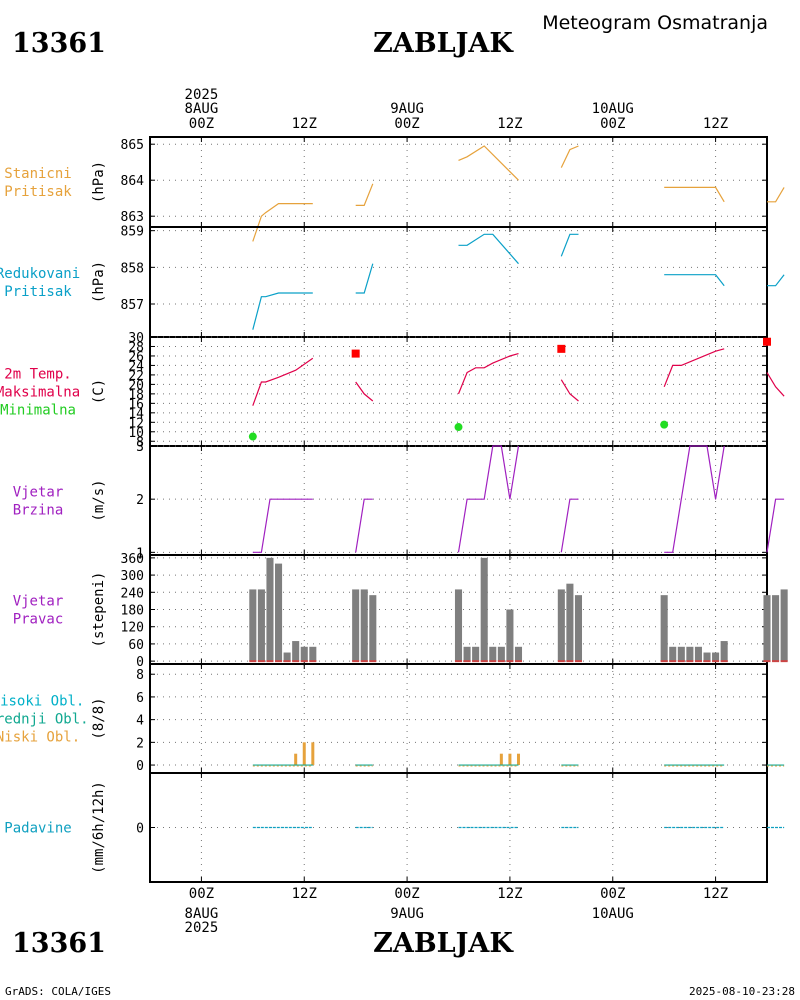 This screenshot has height=1000, width=800. I want to click on top-date-label: 2025, so click(202, 95).